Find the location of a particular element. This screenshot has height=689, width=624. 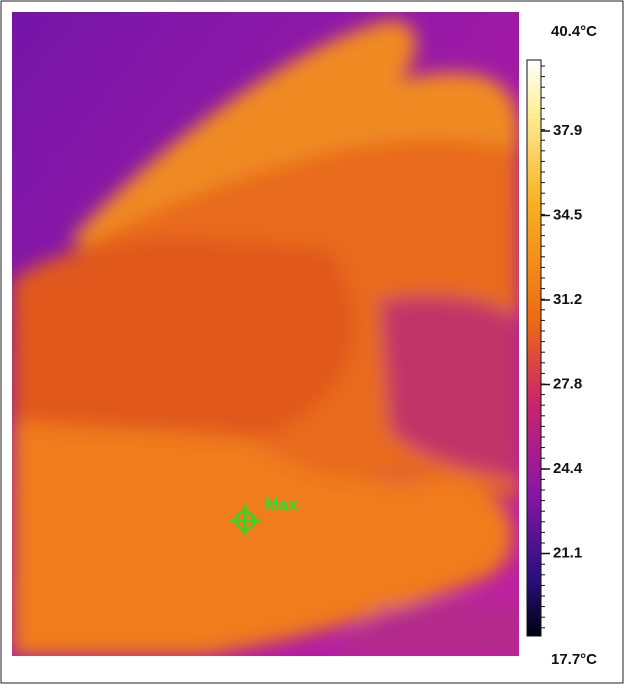

max-marker is located at coordinates (245, 520).